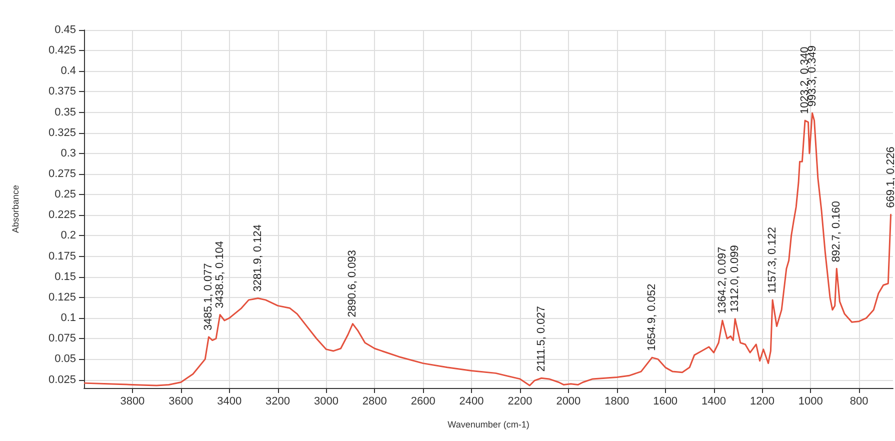 This screenshot has height=441, width=895. I want to click on y-tick-label: 0.1, so click(68, 318).